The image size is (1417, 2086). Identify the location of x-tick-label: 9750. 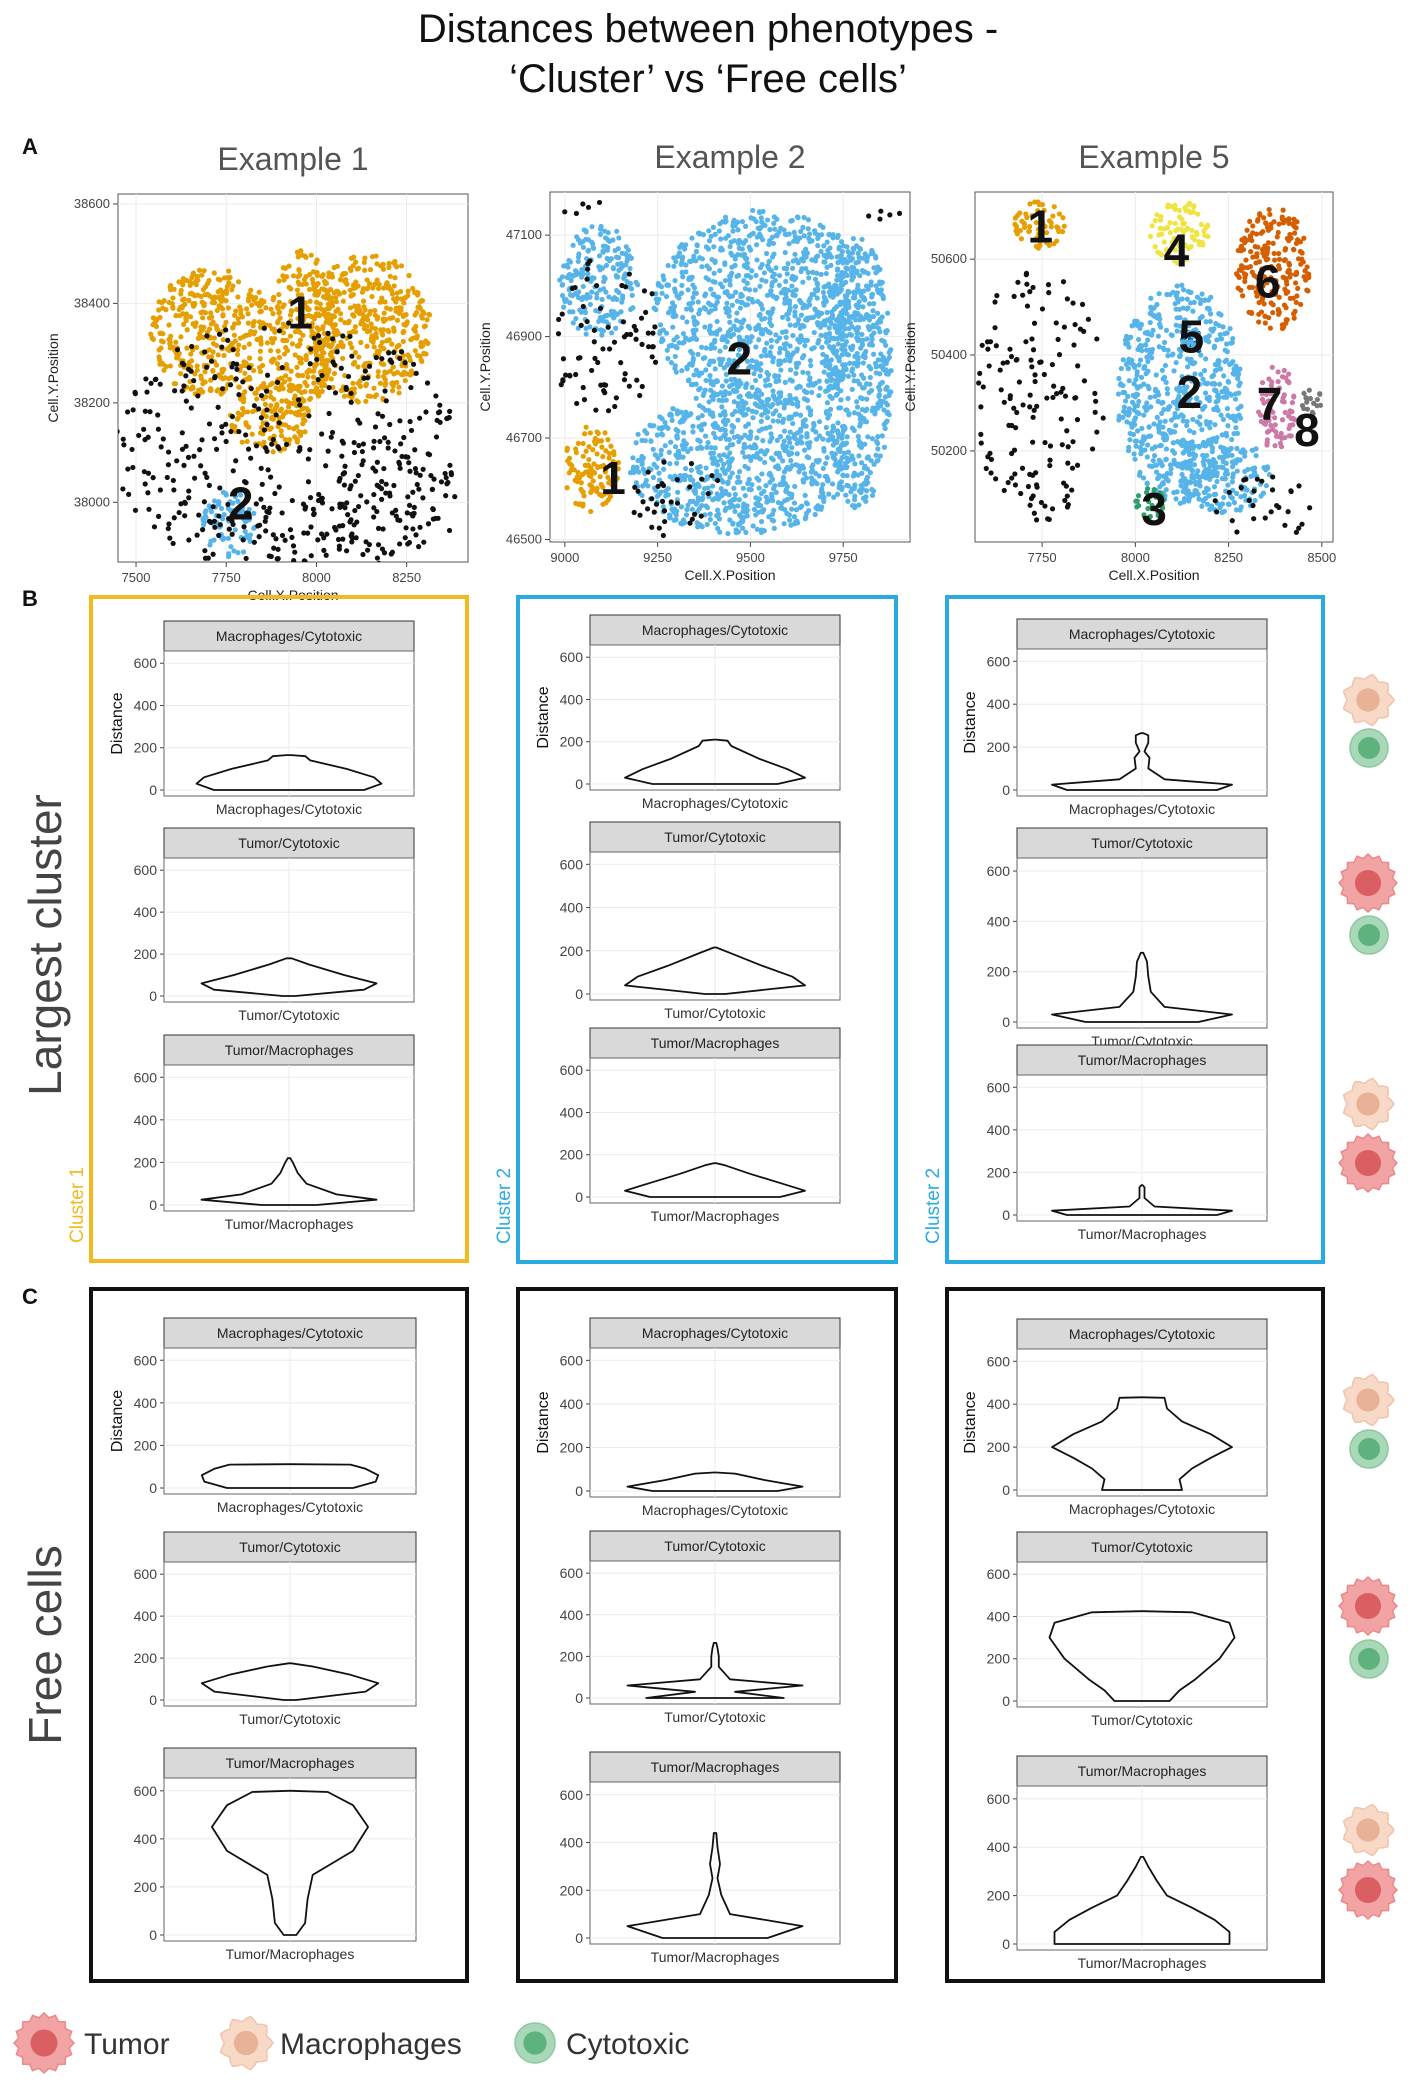
(843, 557).